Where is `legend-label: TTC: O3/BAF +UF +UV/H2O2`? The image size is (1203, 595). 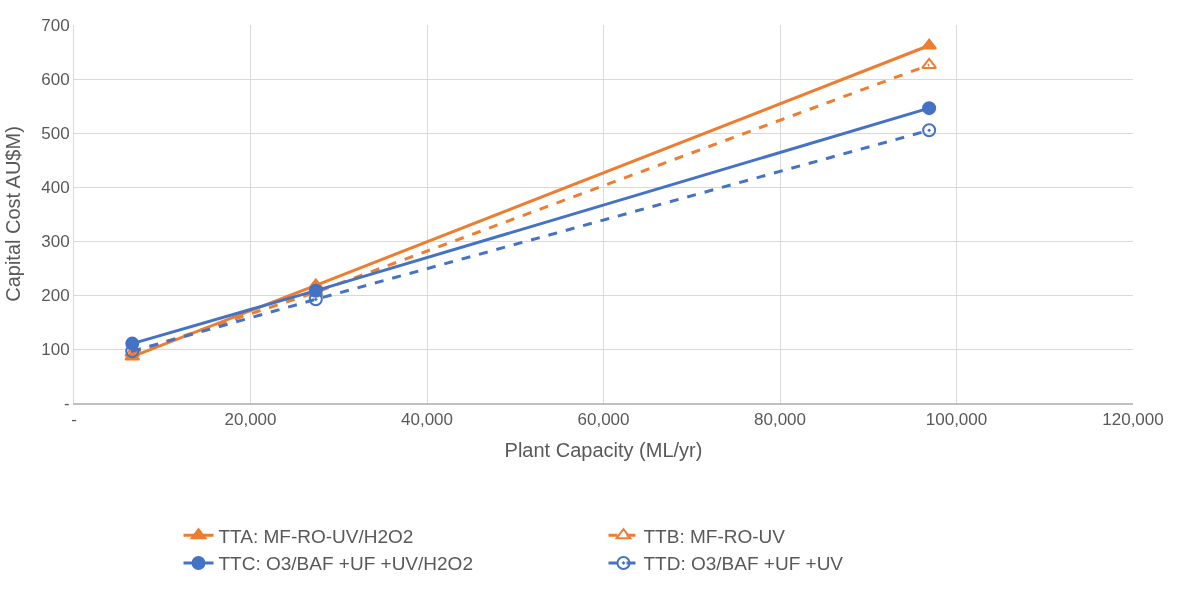
legend-label: TTC: O3/BAF +UF +UV/H2O2 is located at coordinates (345, 564).